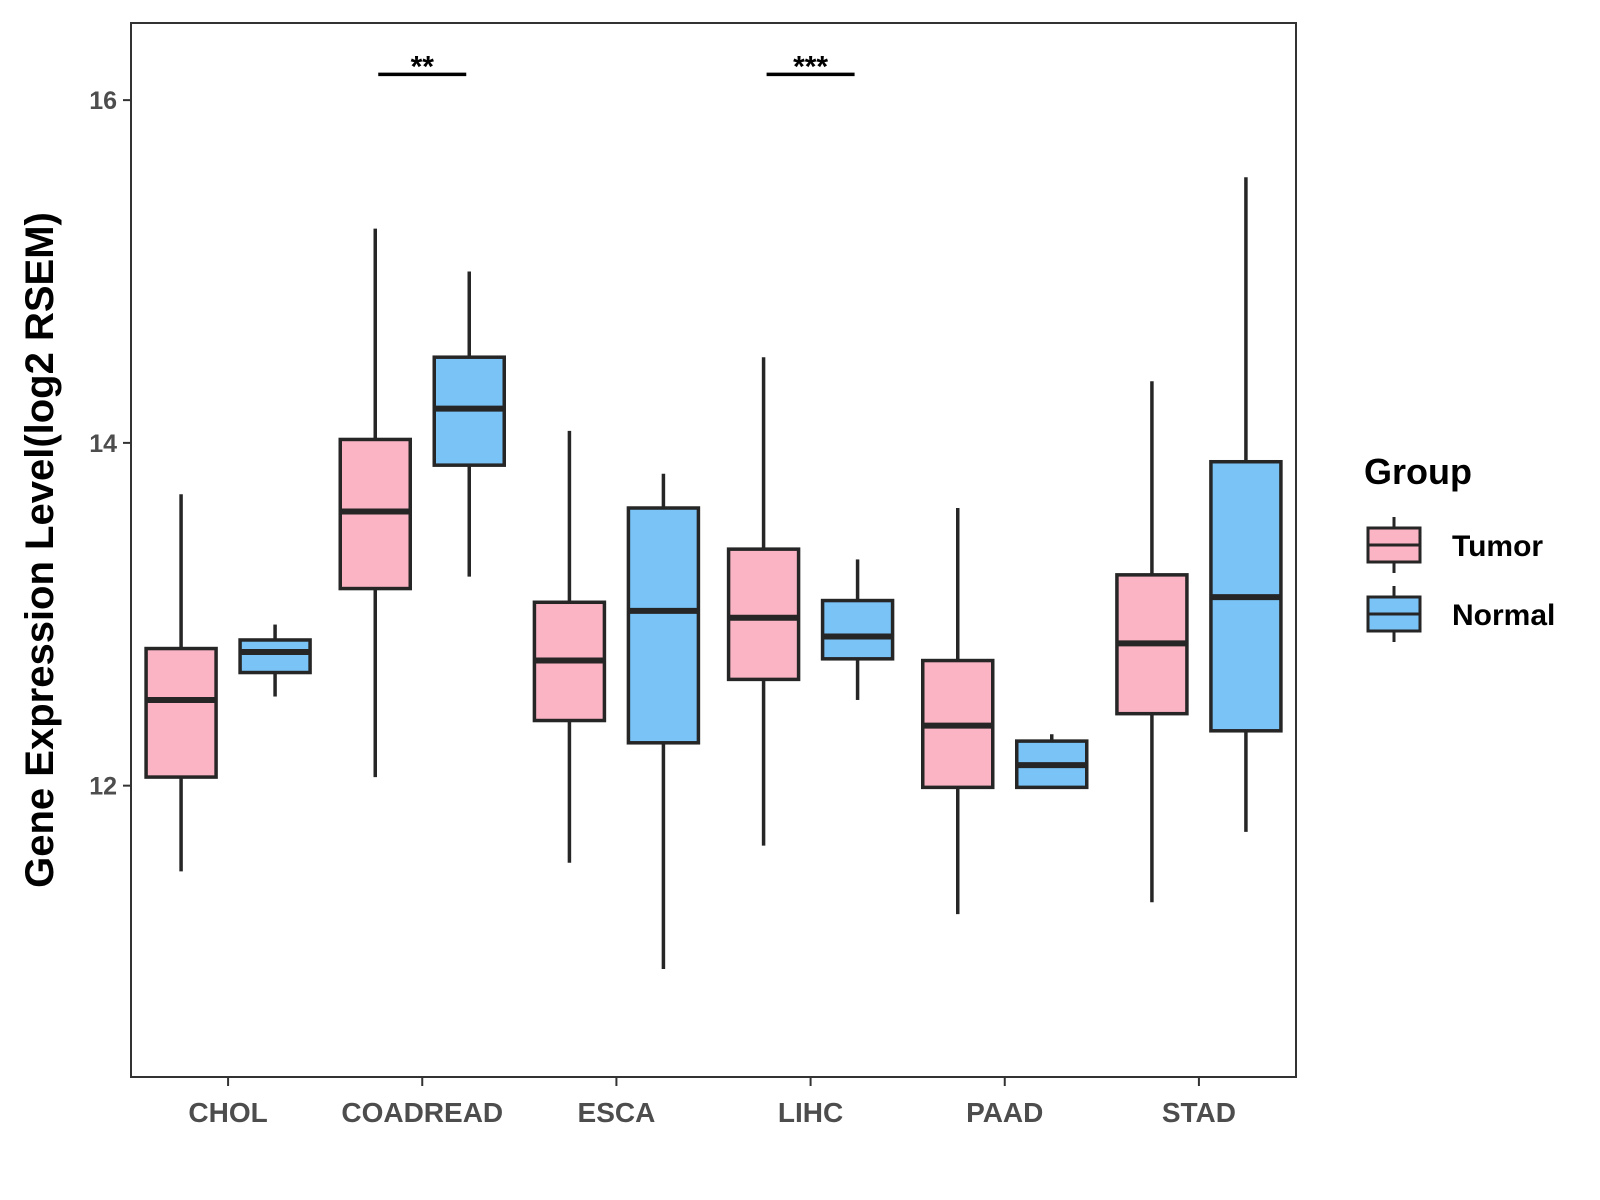  Describe the element at coordinates (1152, 642) in the screenshot. I see `box-tumor-stad` at that location.